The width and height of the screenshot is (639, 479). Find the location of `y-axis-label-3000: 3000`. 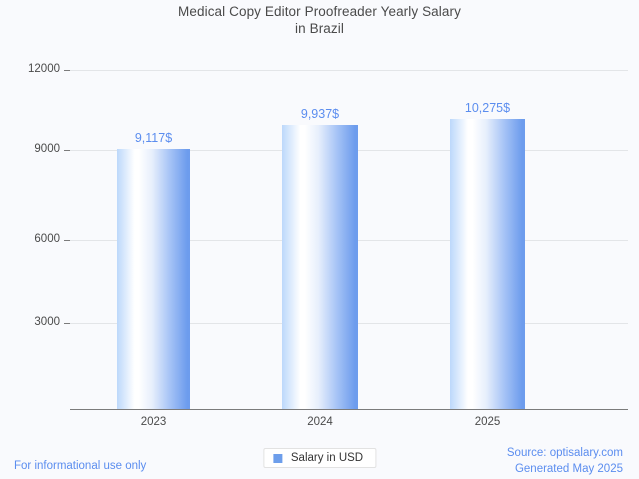

y-axis-label-3000: 3000 is located at coordinates (47, 322).